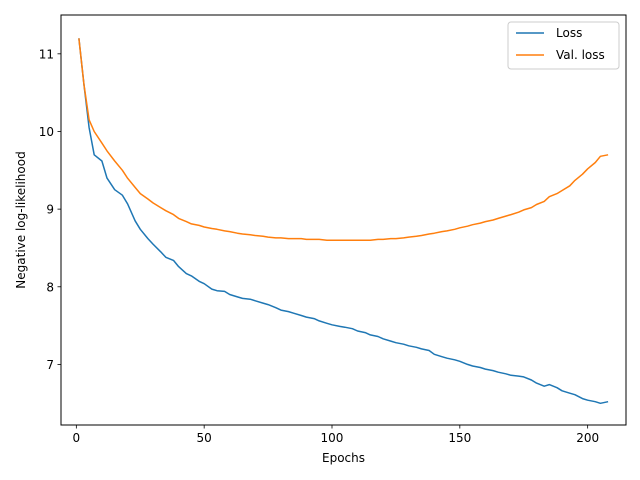  Describe the element at coordinates (46, 132) in the screenshot. I see `y-tick-label: 10` at that location.